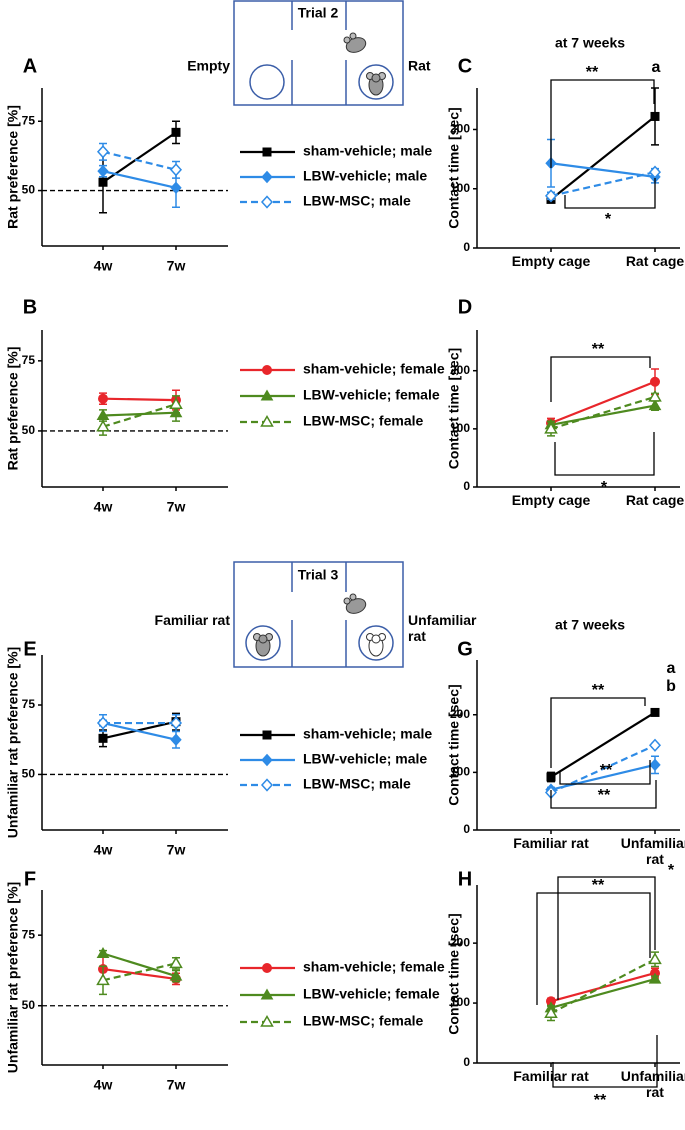 This screenshot has width=685, height=1130. I want to click on trial-right-label: Unfamiliar rat, so click(442, 628).